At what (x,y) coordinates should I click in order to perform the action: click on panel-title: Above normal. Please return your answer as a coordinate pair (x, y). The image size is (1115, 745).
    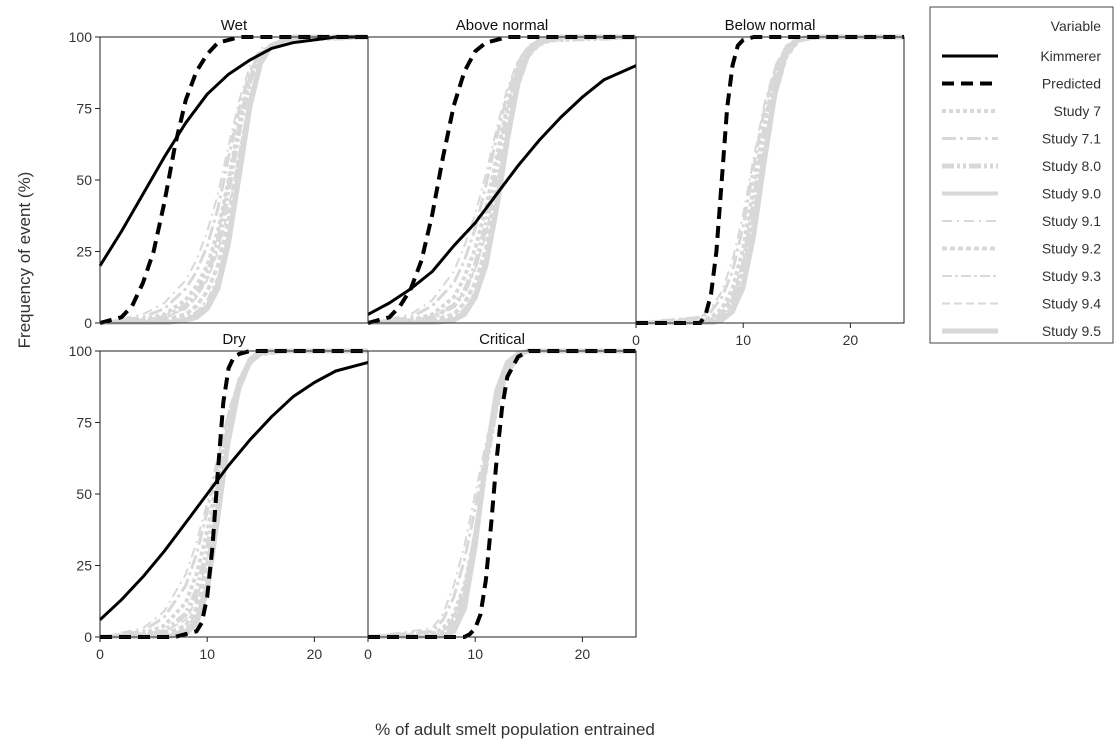
    Looking at the image, I should click on (502, 25).